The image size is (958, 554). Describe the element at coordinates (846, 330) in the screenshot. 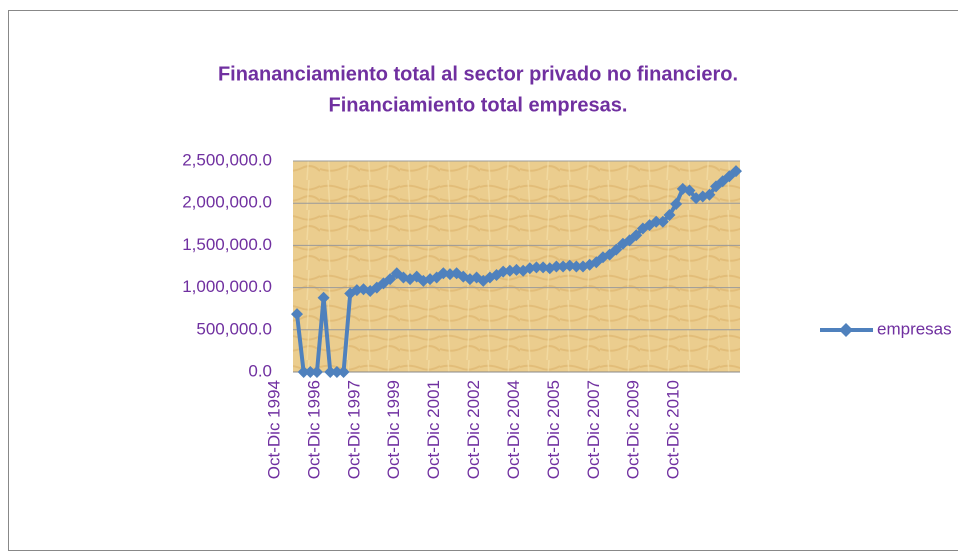

I see `legend-marker` at that location.